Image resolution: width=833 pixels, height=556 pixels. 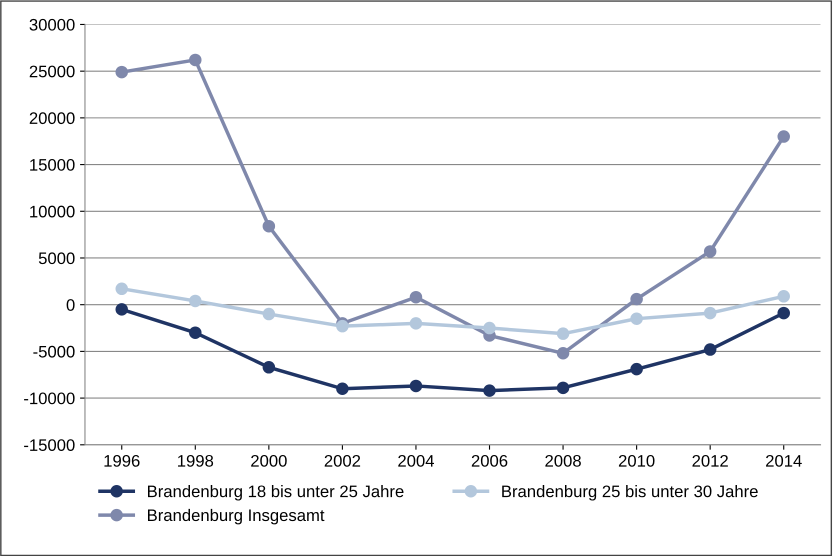 I want to click on x-tick-label: 2014, so click(x=784, y=460).